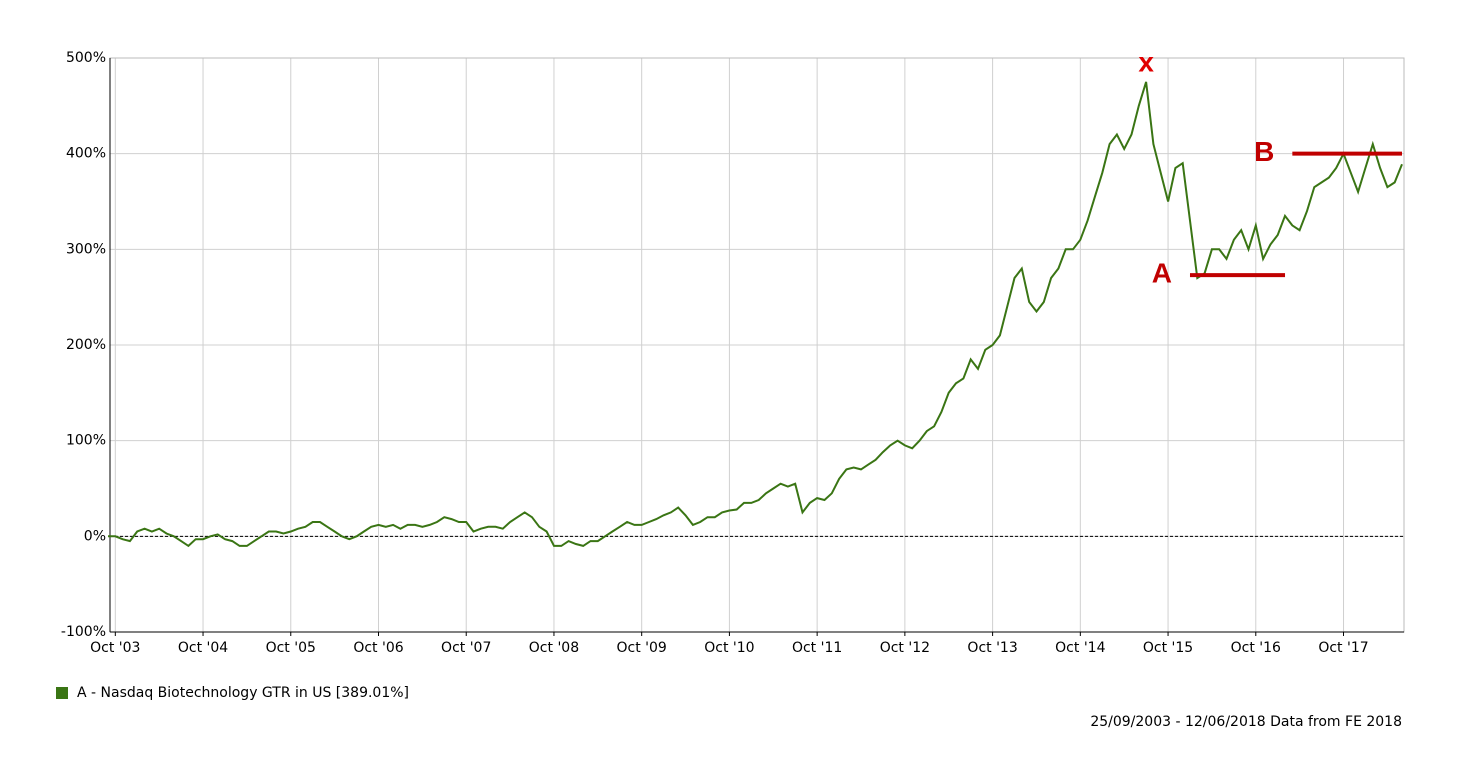 This screenshot has height=767, width=1464. I want to click on annotation-label: B, so click(1264, 151).